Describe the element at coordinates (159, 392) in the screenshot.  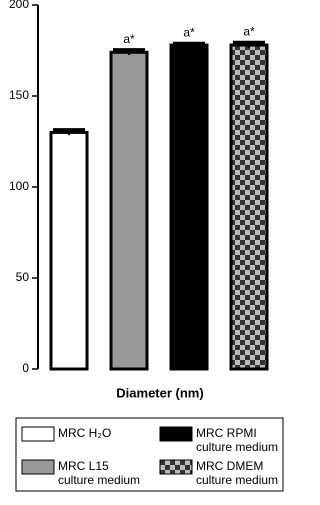
I see `x-axis-label: Diameter (nm)` at that location.